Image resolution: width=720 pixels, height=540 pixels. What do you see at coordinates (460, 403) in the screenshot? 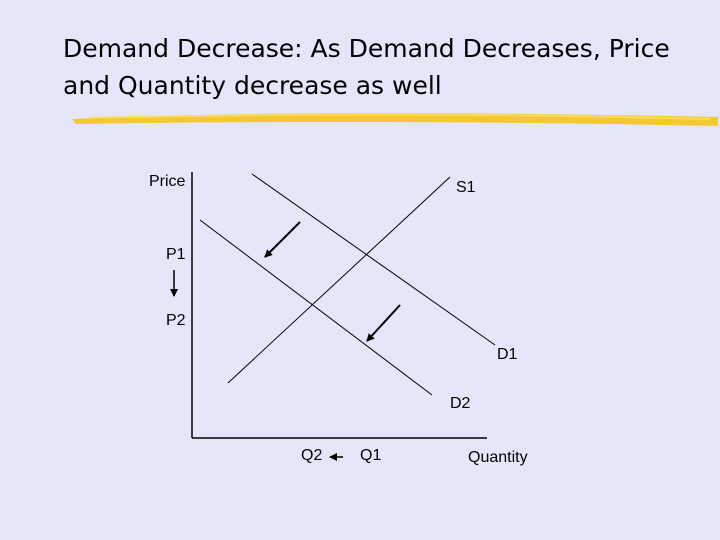
I see `demand-label-d2: D2` at bounding box center [460, 403].